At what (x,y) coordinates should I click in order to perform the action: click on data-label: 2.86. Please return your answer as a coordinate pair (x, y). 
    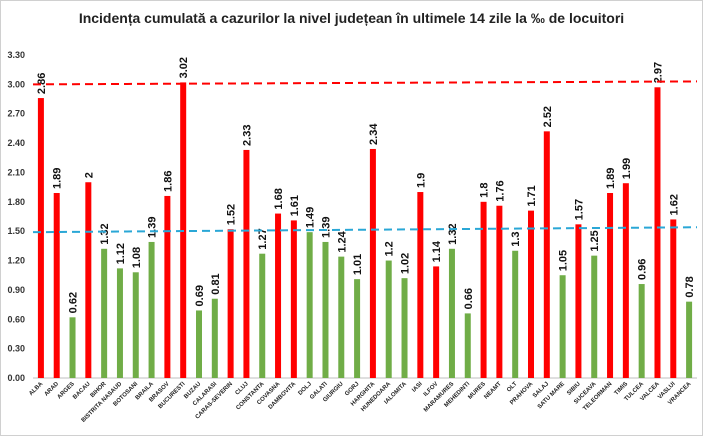
    Looking at the image, I should click on (42, 83).